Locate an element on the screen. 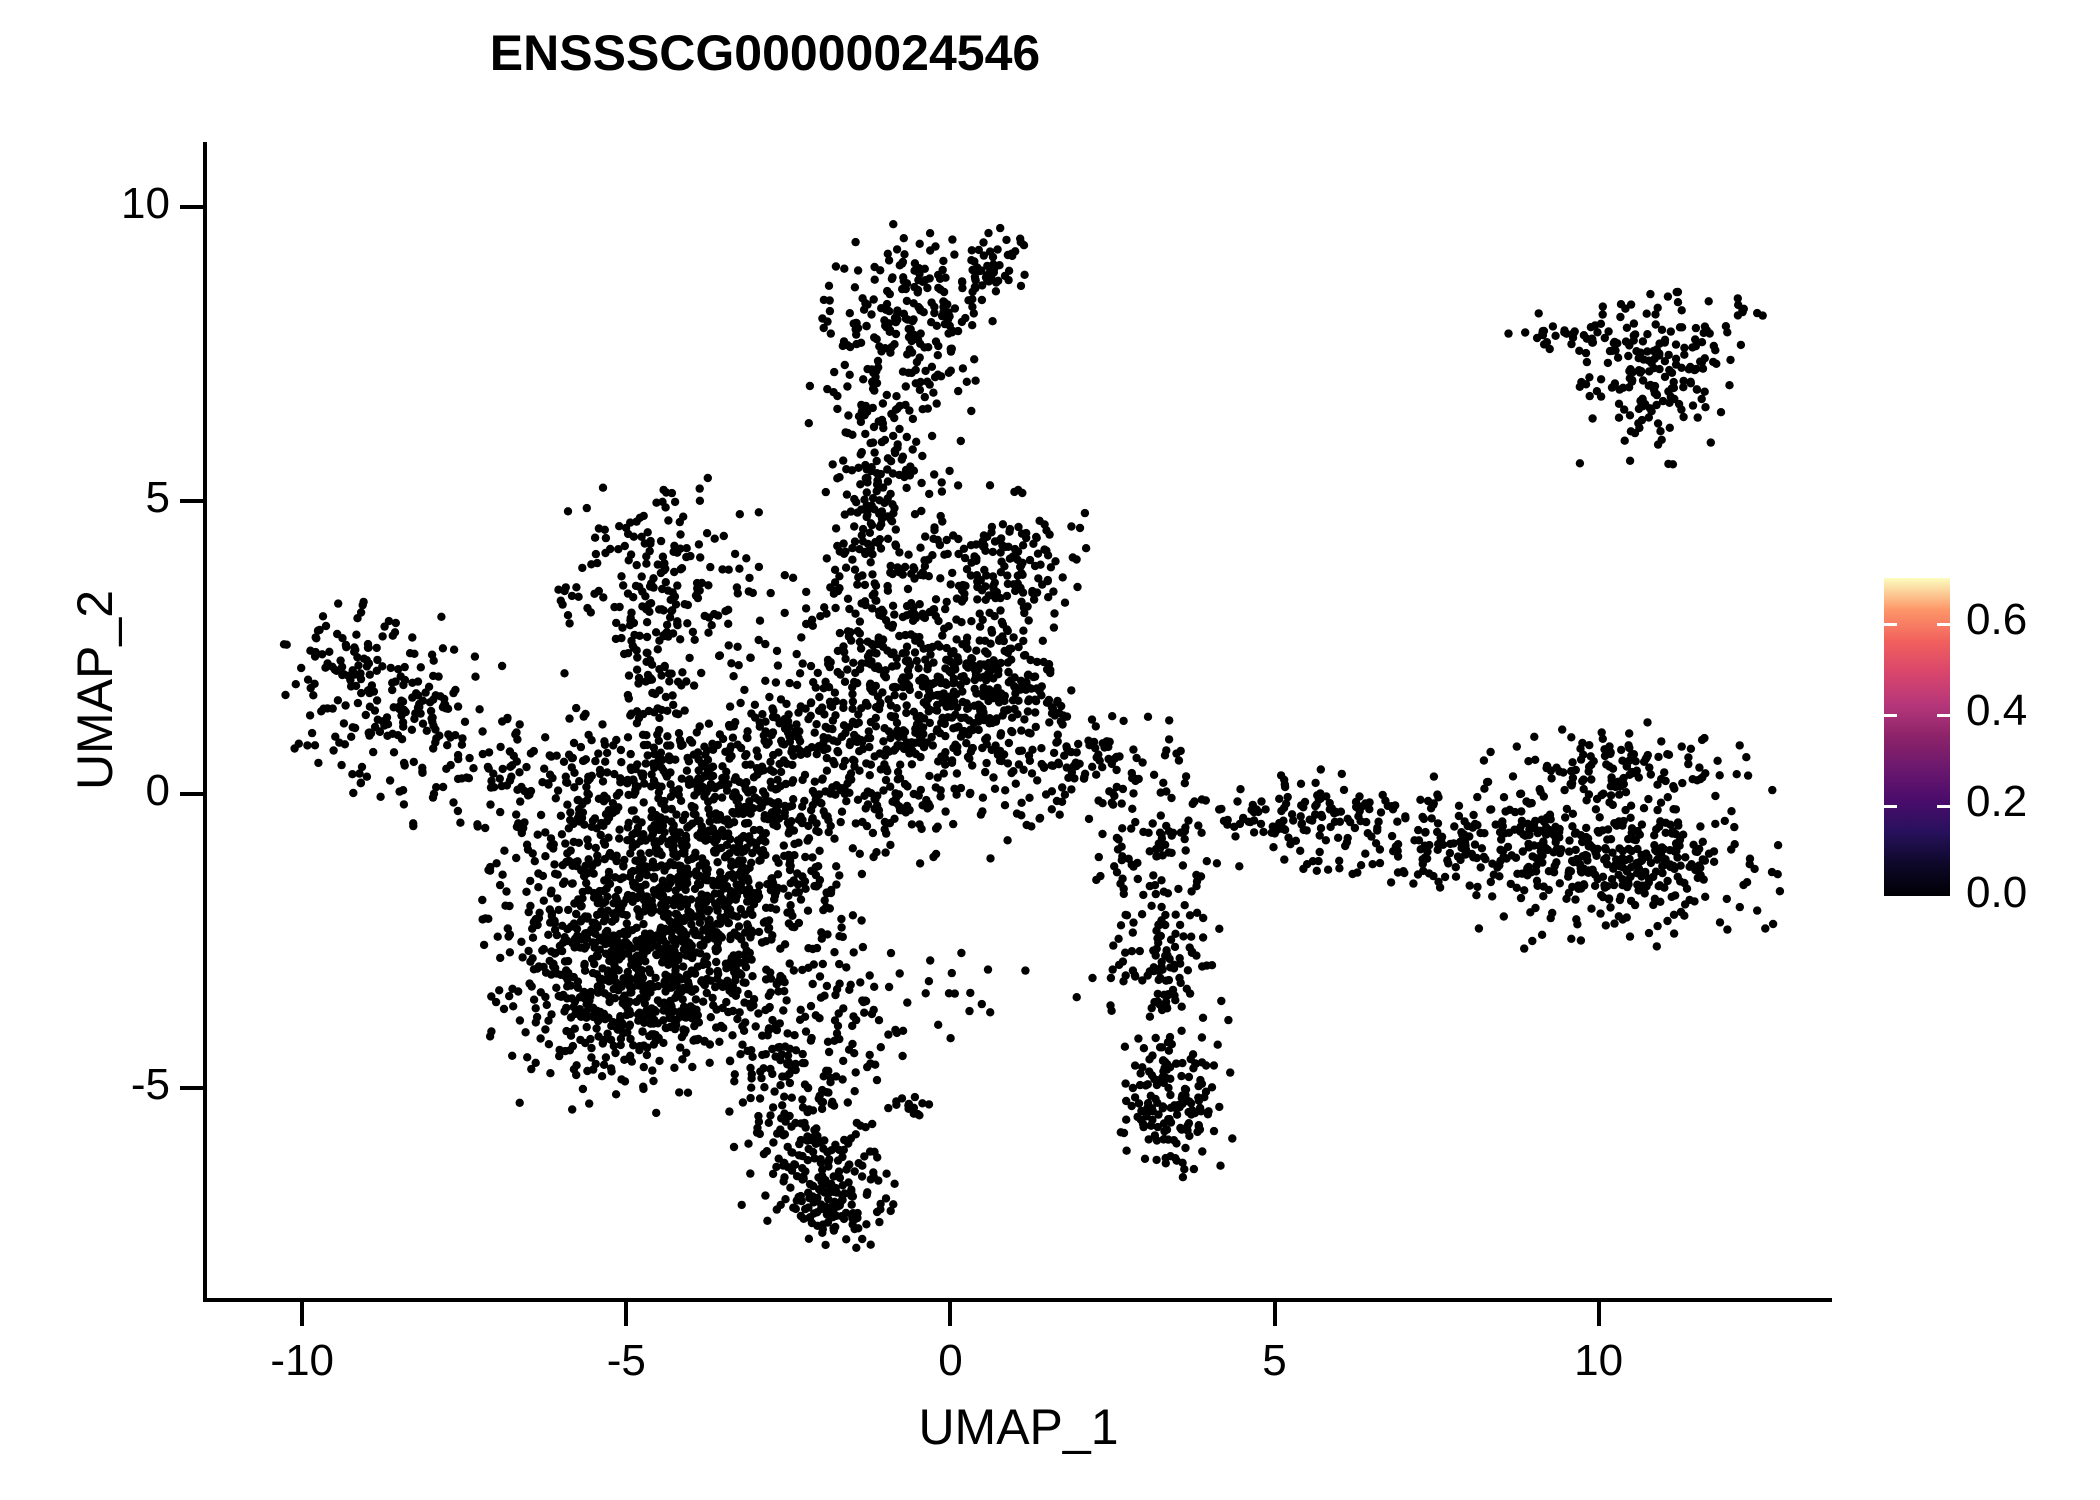 Image resolution: width=2100 pixels, height=1500 pixels. colorbar-tick-label: 0.4 is located at coordinates (1997, 711).